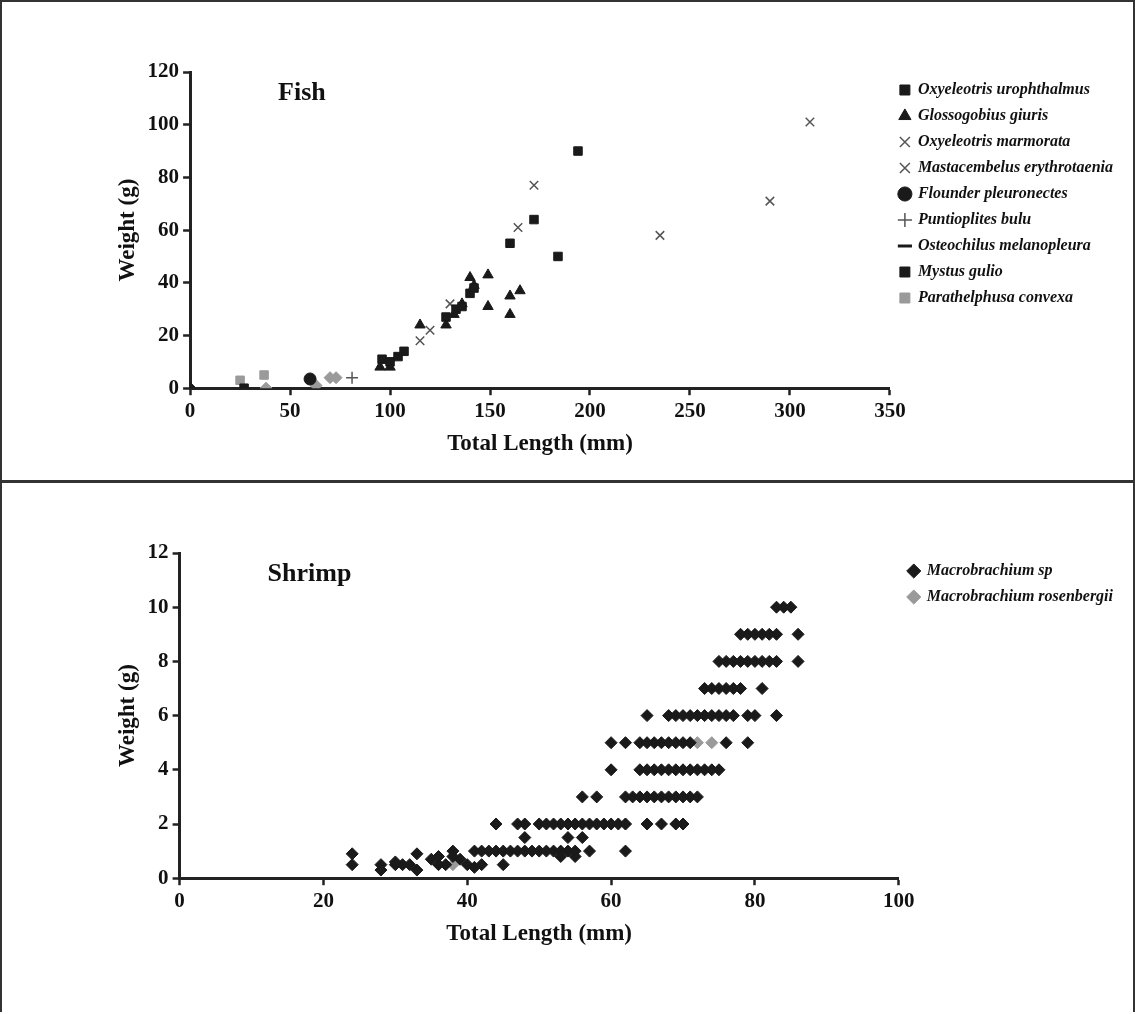 This screenshot has height=1014, width=1135. What do you see at coordinates (169, 228) in the screenshot?
I see `y-tick-label: 60` at bounding box center [169, 228].